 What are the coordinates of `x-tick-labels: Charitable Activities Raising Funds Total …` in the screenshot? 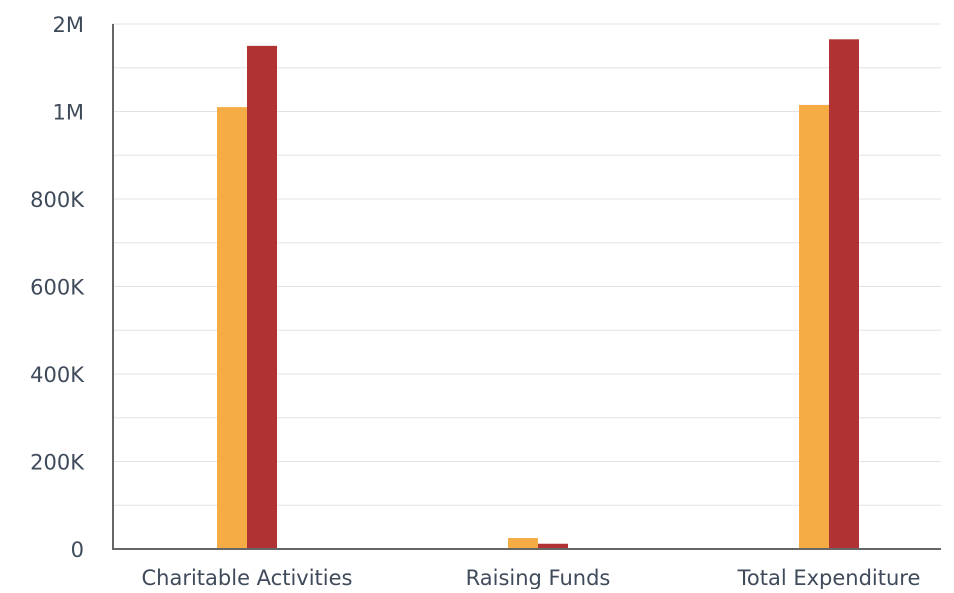 It's located at (531, 578).